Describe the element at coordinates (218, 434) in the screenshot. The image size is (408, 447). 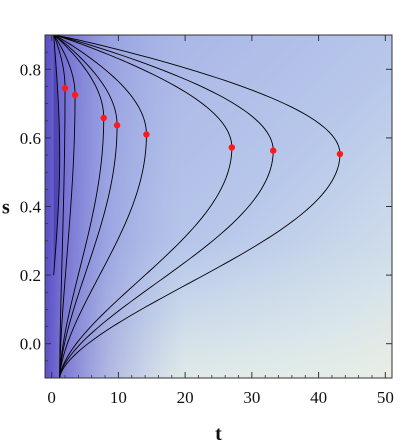
I see `x-axis-title: t` at that location.